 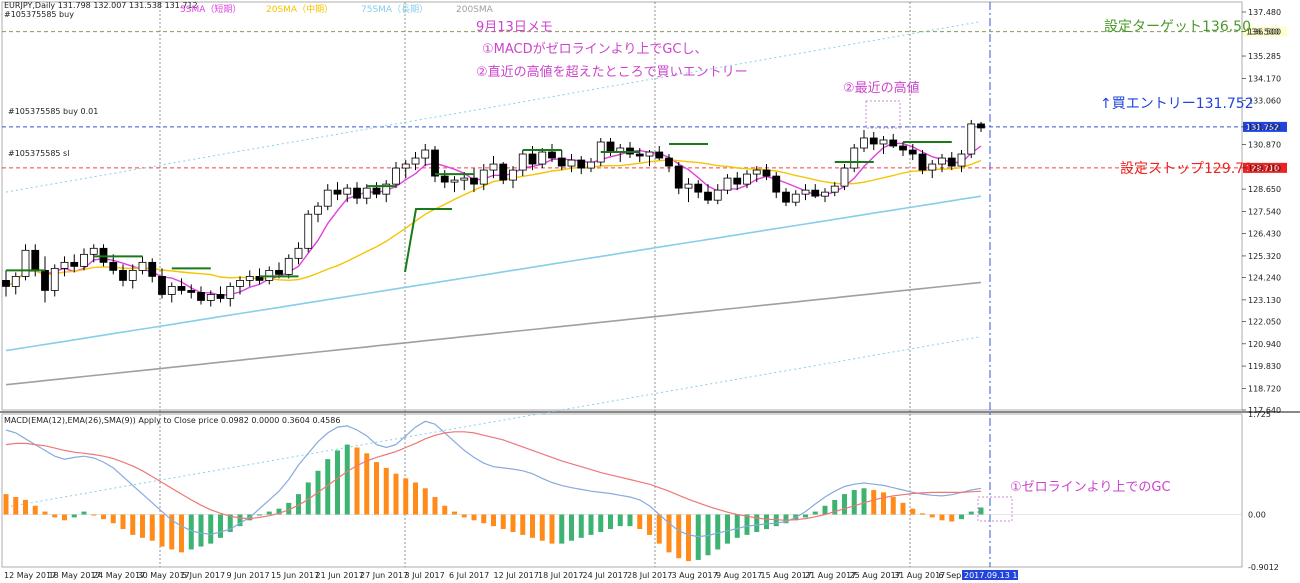 What do you see at coordinates (1262, 127) in the screenshot?
I see `entry-tag: 131.752` at bounding box center [1262, 127].